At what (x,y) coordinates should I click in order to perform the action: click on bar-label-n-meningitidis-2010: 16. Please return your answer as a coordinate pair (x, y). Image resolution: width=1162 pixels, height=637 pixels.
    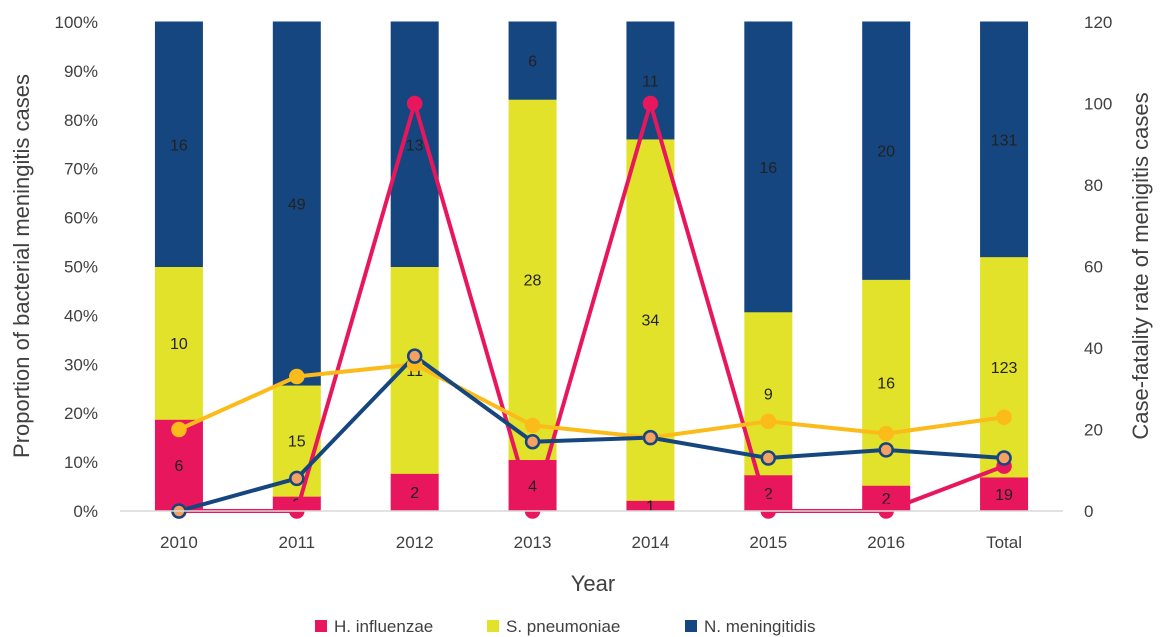
    Looking at the image, I should click on (179, 145).